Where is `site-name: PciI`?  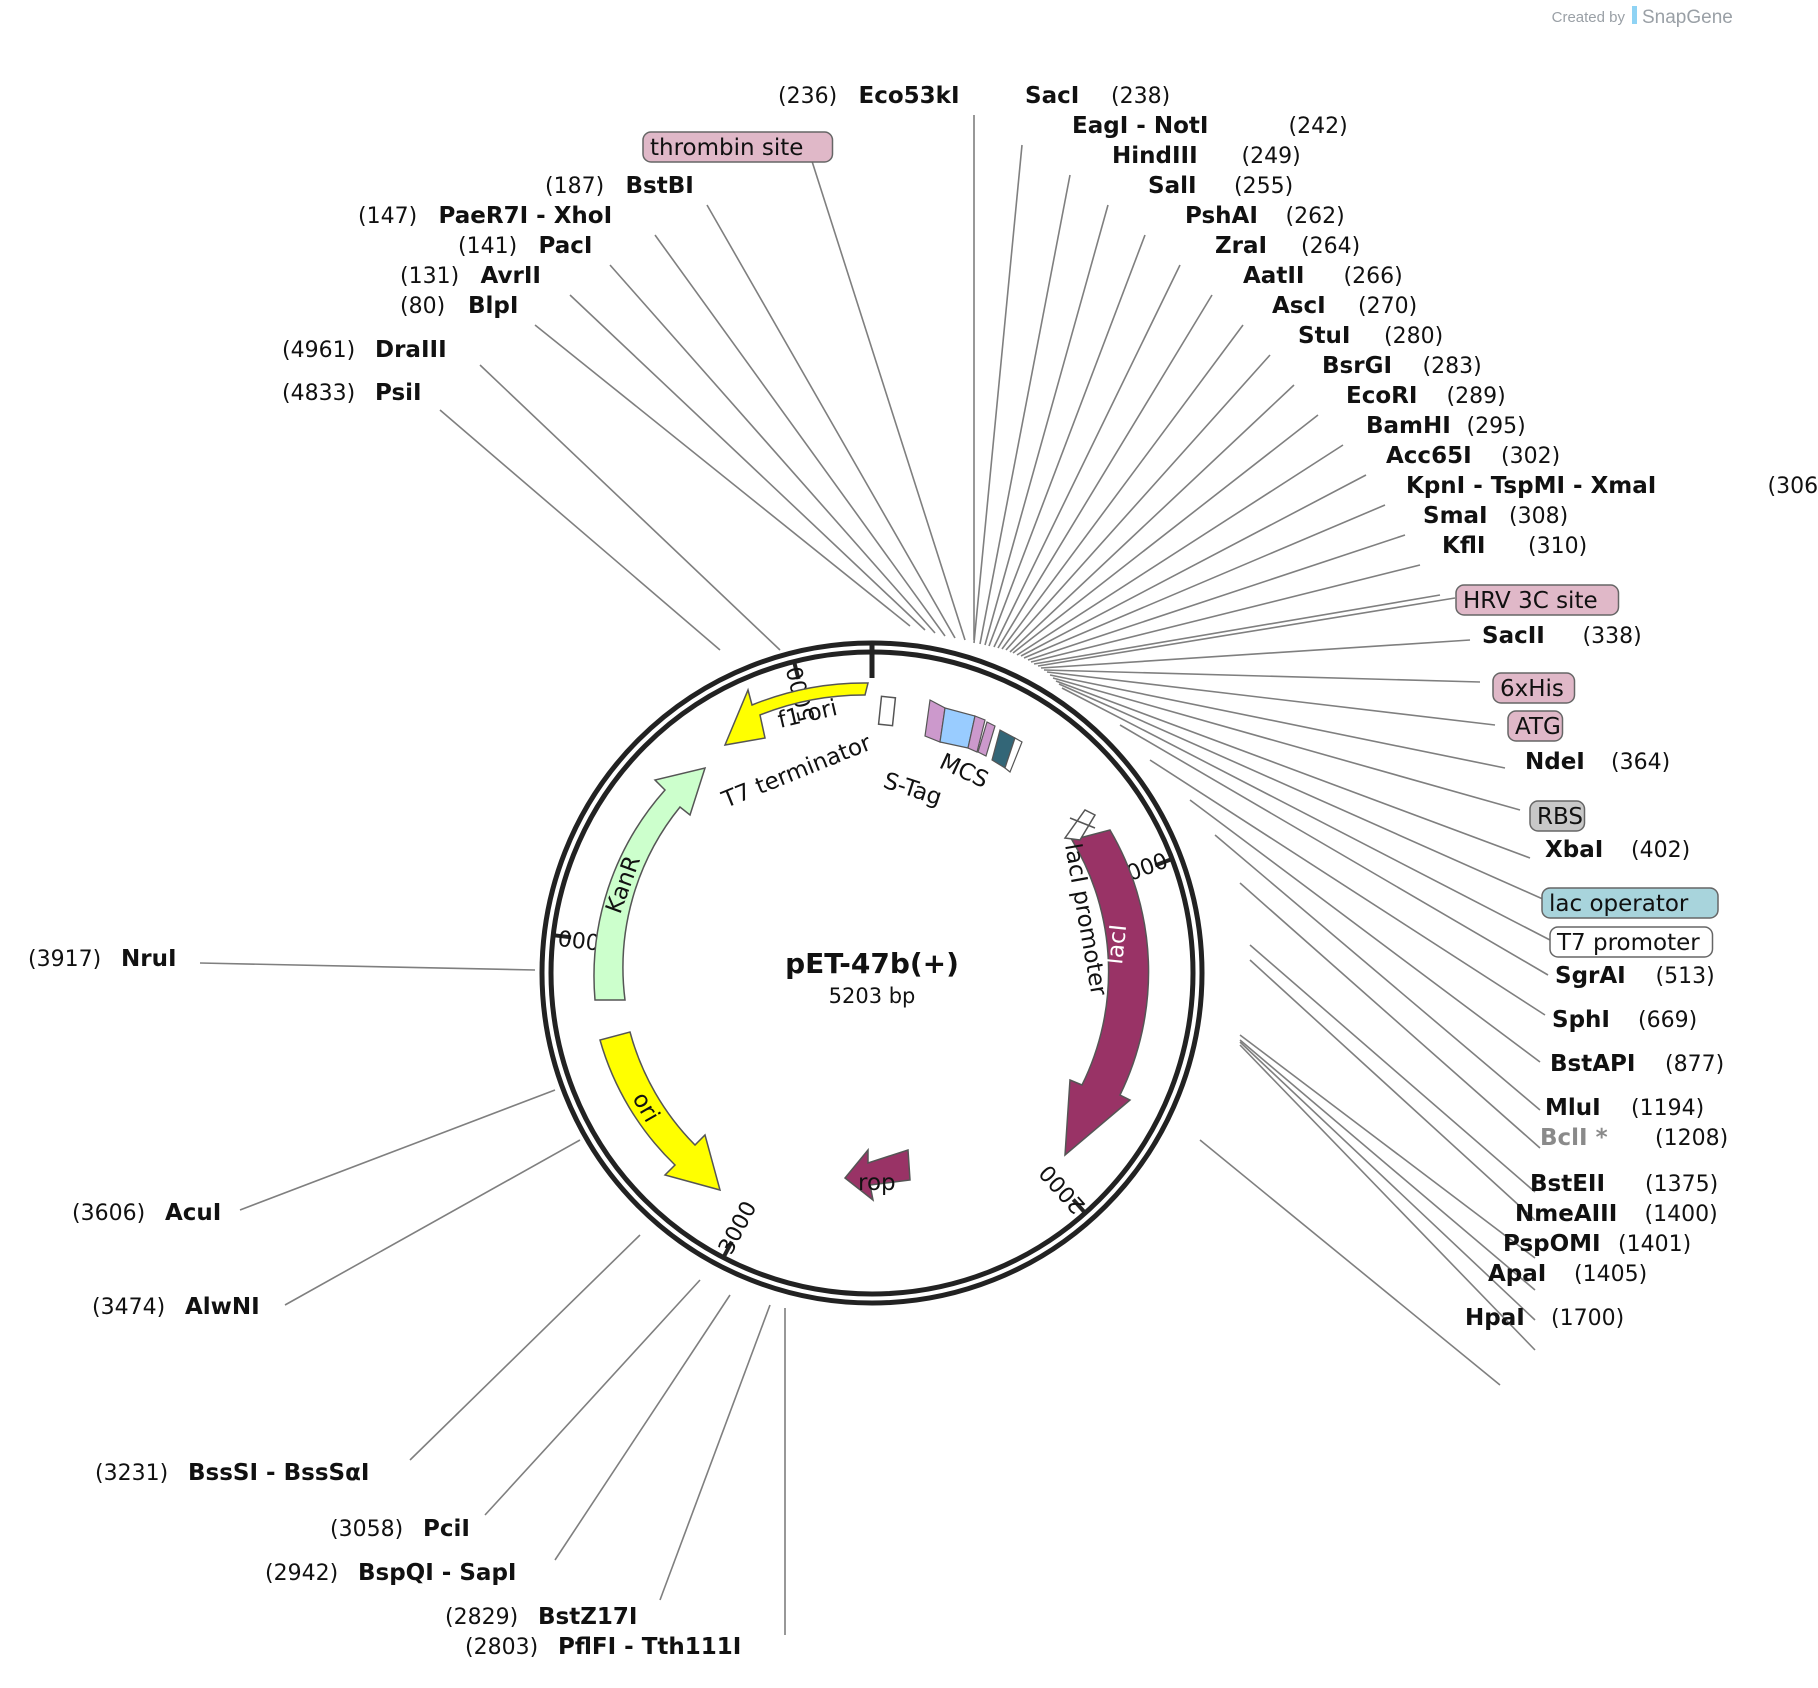
site-name: PciI is located at coordinates (446, 1529).